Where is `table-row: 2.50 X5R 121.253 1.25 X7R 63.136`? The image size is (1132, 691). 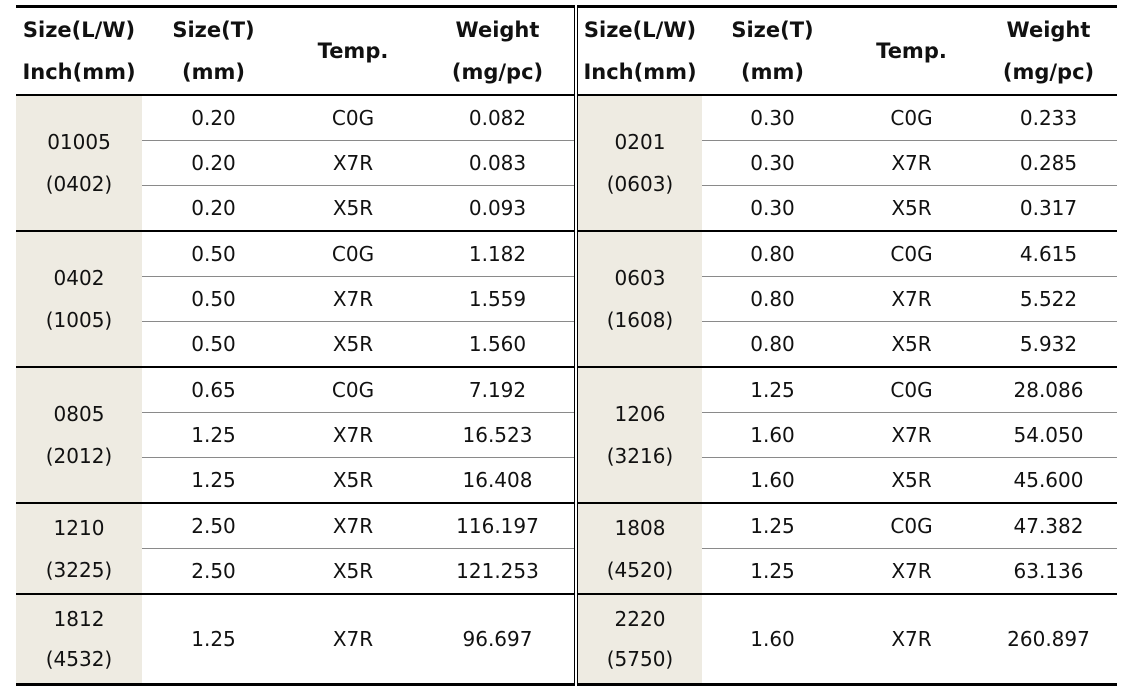 table-row: 2.50 X5R 121.253 1.25 X7R 63.136 is located at coordinates (566, 571).